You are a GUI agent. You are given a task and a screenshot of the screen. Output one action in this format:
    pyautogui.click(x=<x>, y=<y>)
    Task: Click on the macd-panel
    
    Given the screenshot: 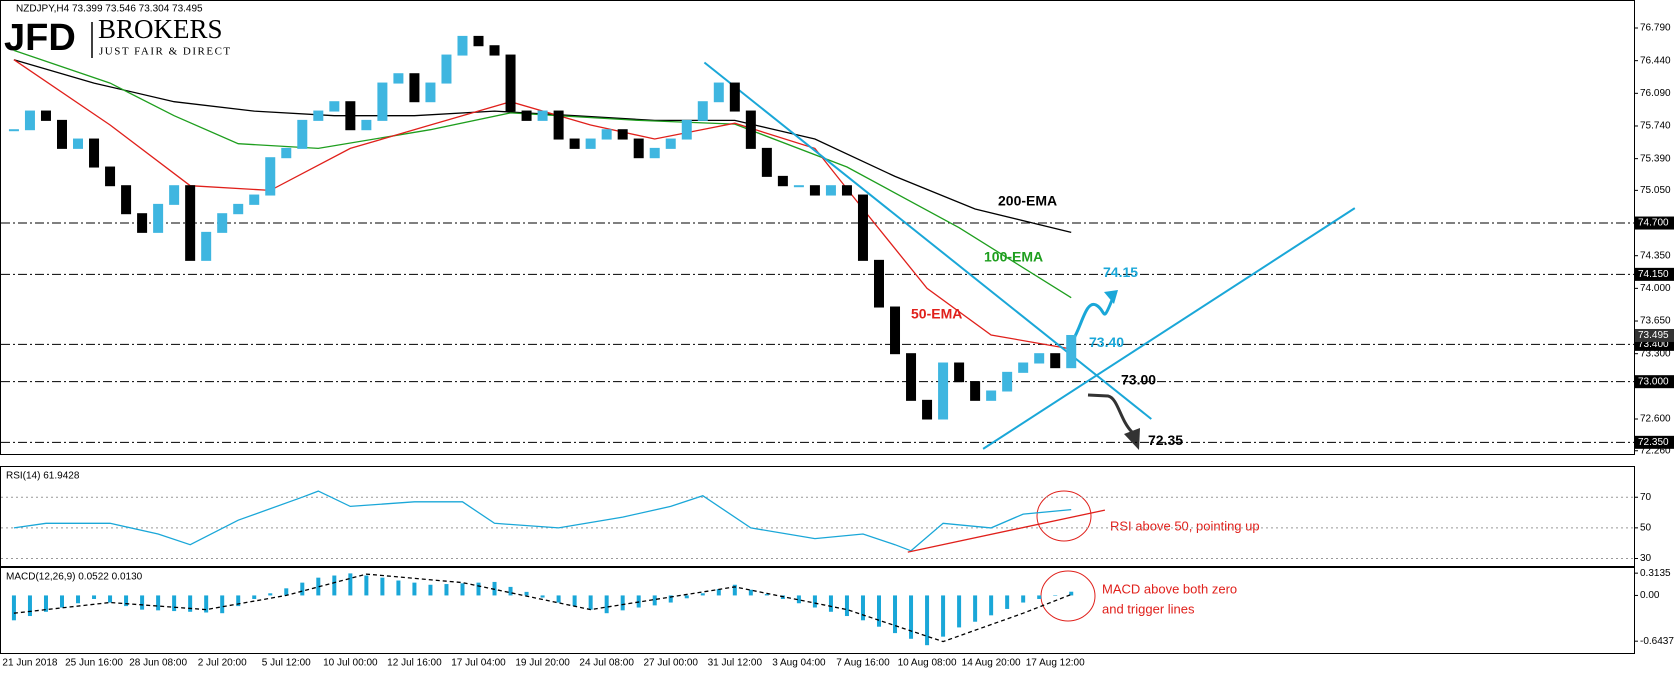 What is the action you would take?
    pyautogui.click(x=817, y=610)
    